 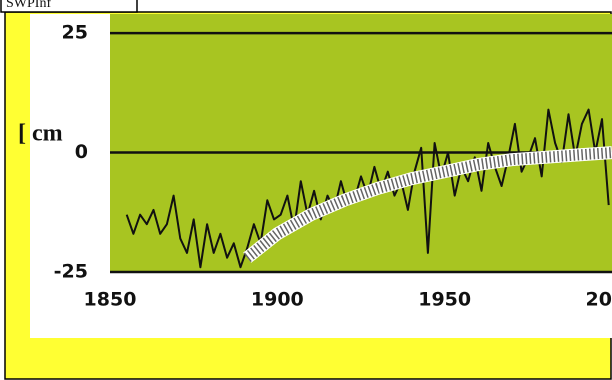 I want to click on x-tick-label: 1950, so click(x=444, y=300).